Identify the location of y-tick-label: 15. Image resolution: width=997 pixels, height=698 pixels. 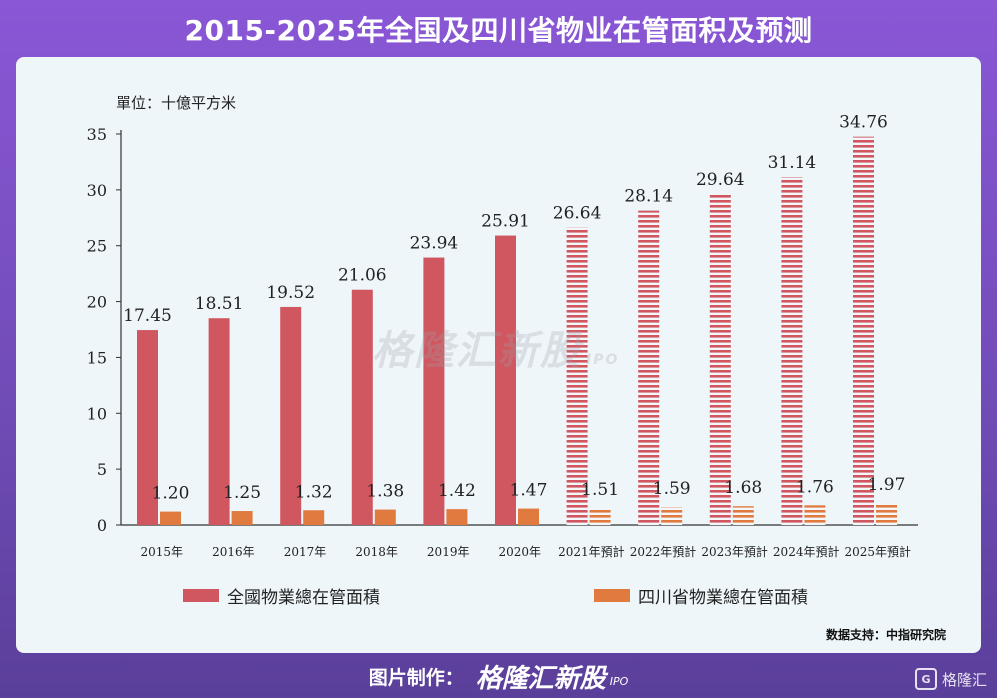
(97, 357).